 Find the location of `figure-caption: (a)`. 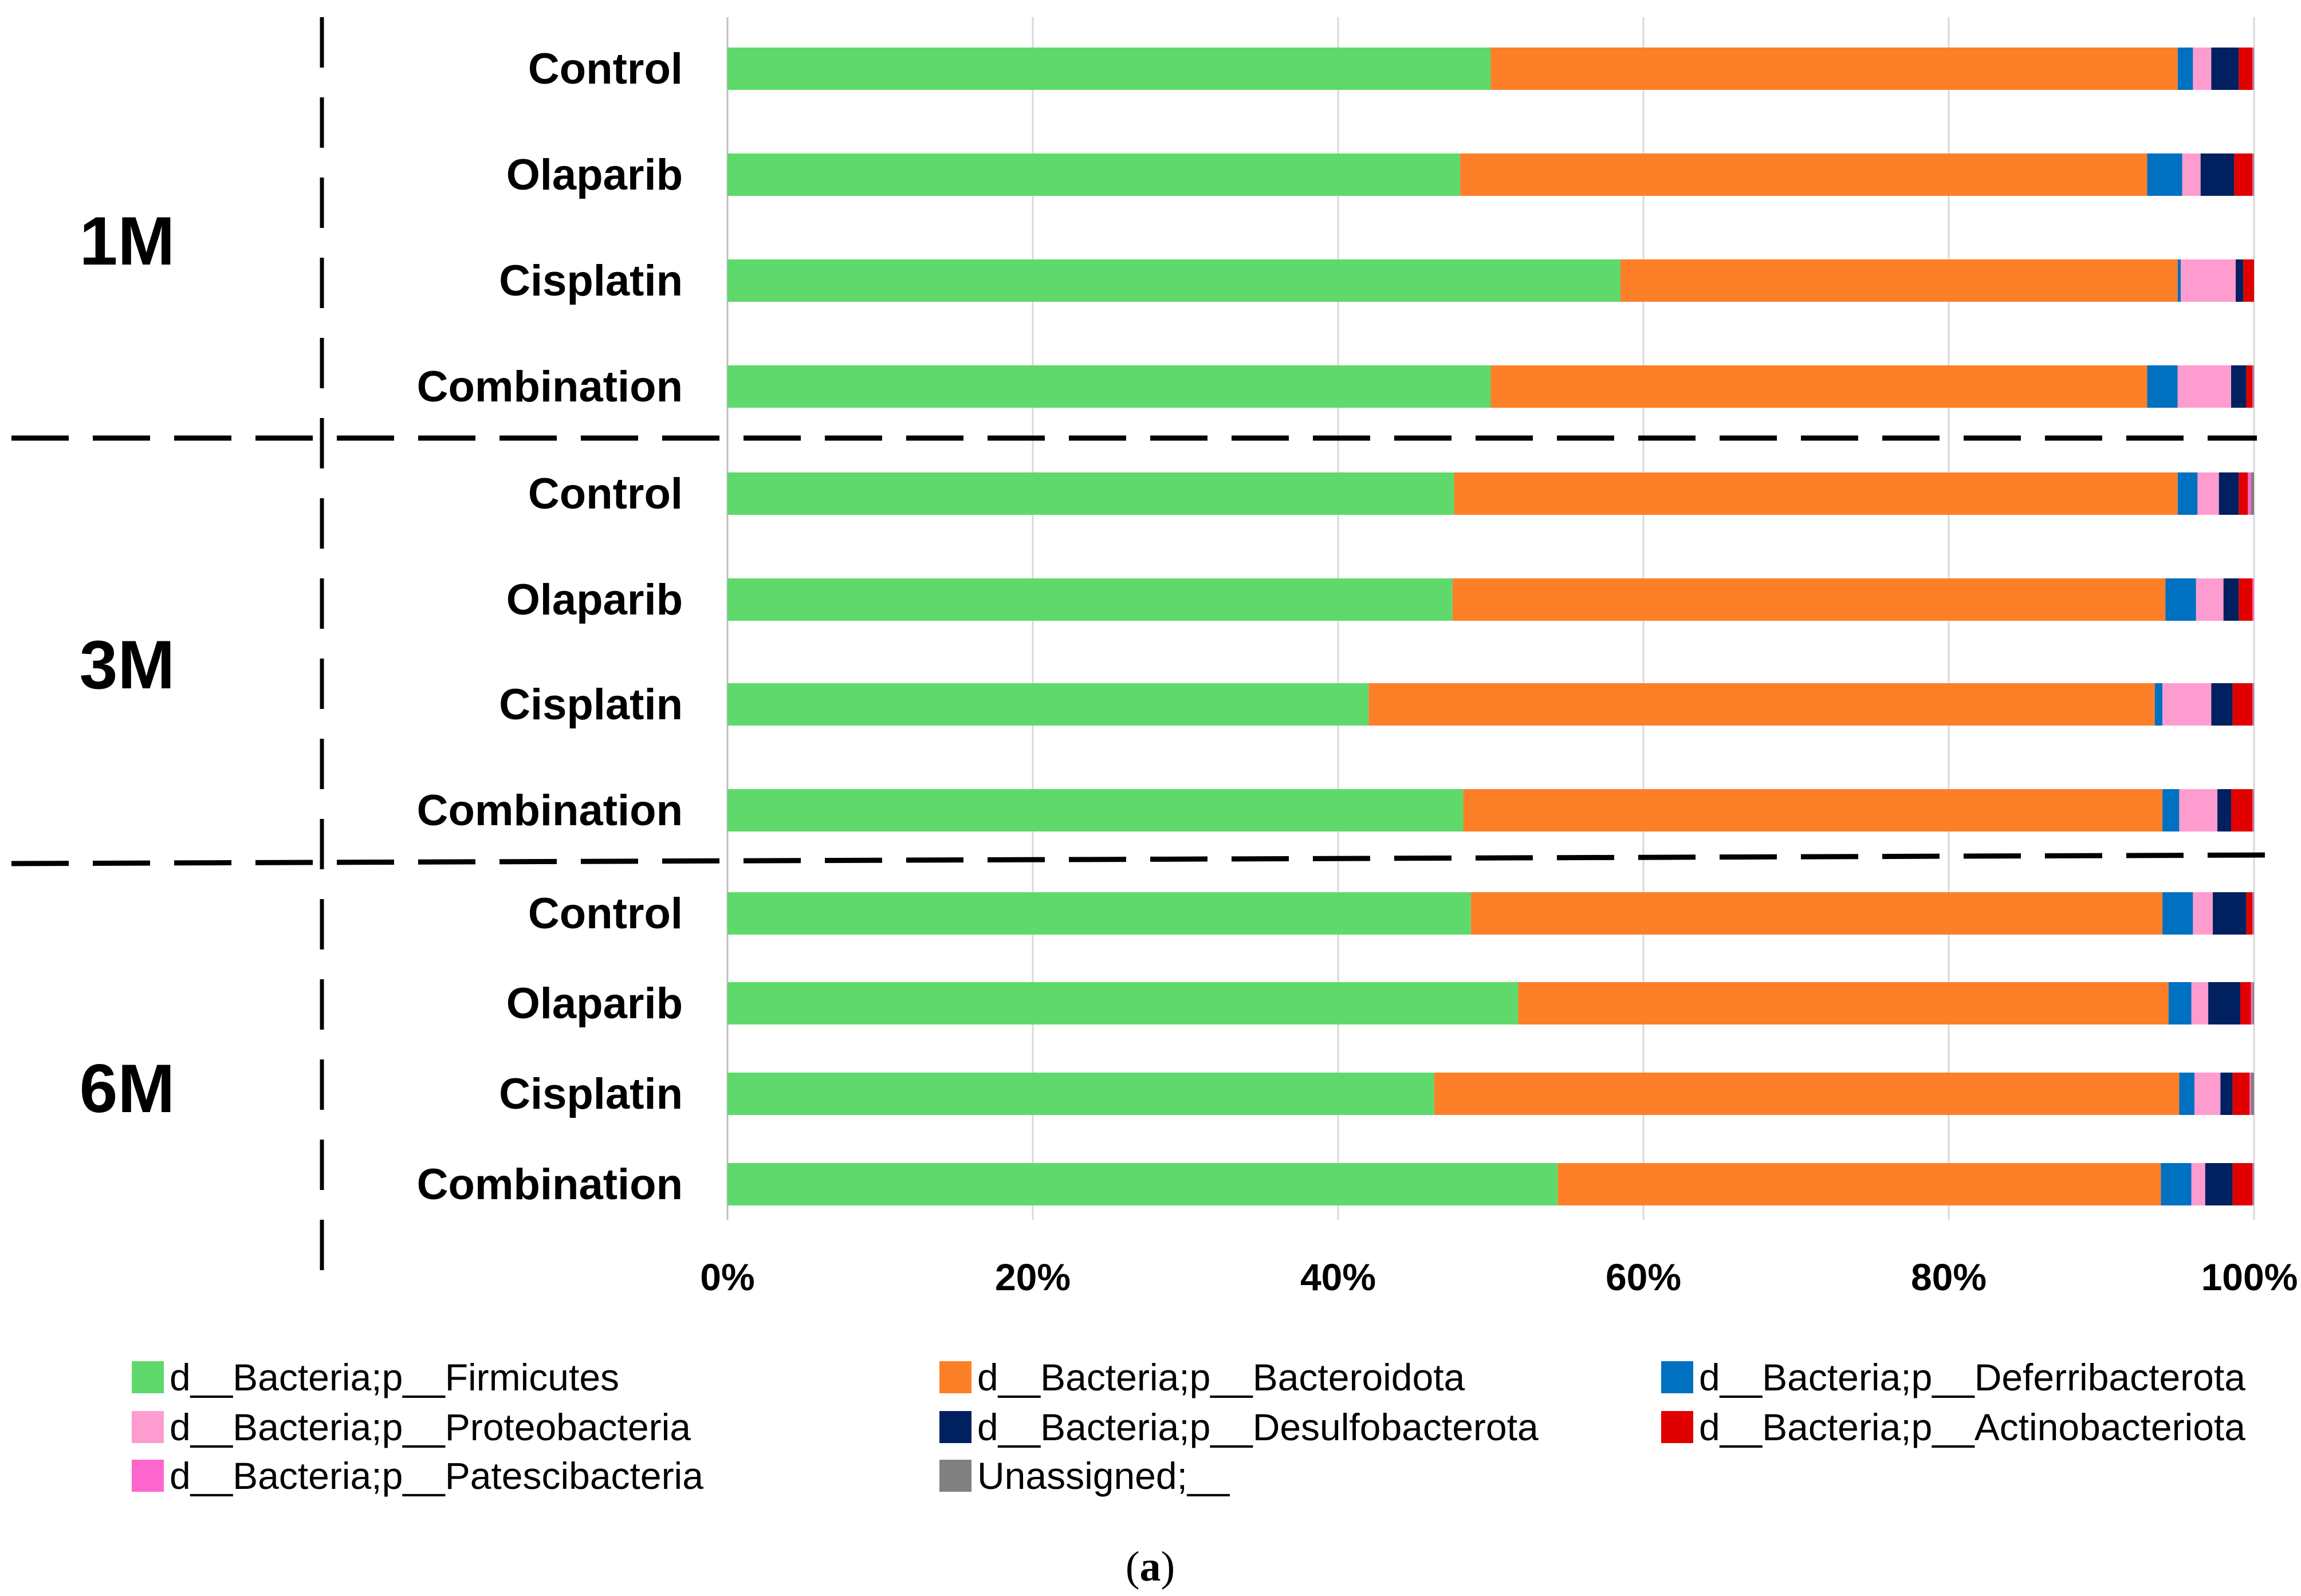

figure-caption: (a) is located at coordinates (1150, 1566).